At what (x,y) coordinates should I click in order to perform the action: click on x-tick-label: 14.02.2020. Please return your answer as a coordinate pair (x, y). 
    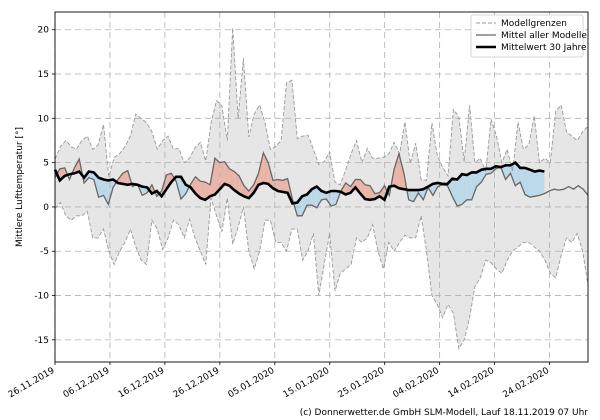
    Looking at the image, I should click on (471, 383).